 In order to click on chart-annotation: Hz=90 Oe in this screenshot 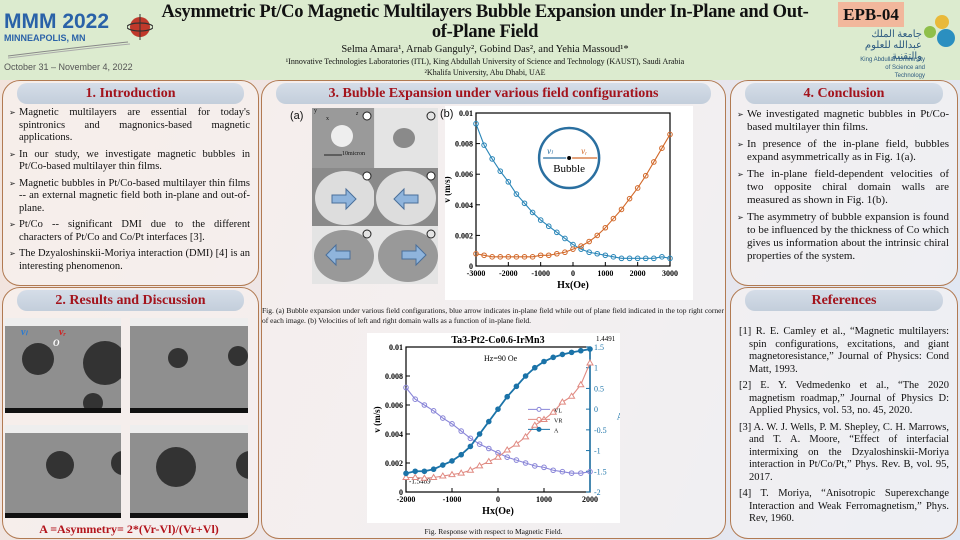, I will do `click(501, 358)`.